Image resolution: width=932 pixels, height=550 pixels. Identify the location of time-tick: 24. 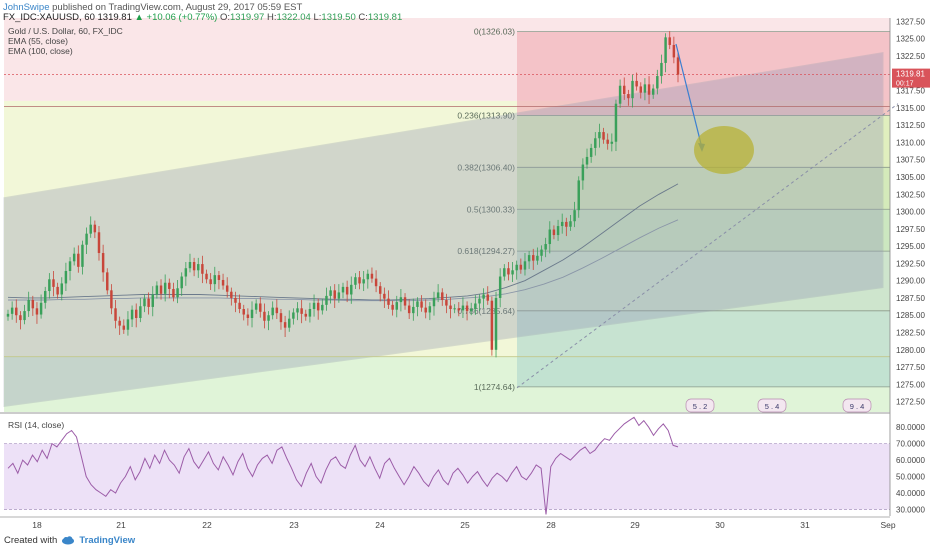
(380, 525).